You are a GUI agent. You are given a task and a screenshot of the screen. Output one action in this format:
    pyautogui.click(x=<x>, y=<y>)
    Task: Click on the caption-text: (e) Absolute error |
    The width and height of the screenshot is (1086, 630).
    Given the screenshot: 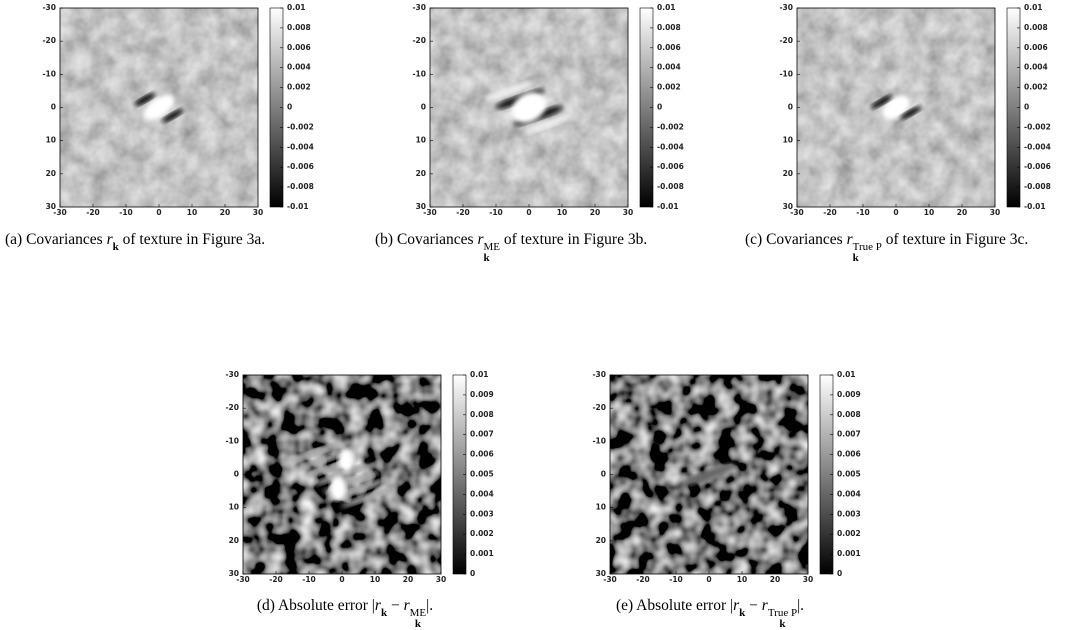 What is the action you would take?
    pyautogui.click(x=674, y=605)
    